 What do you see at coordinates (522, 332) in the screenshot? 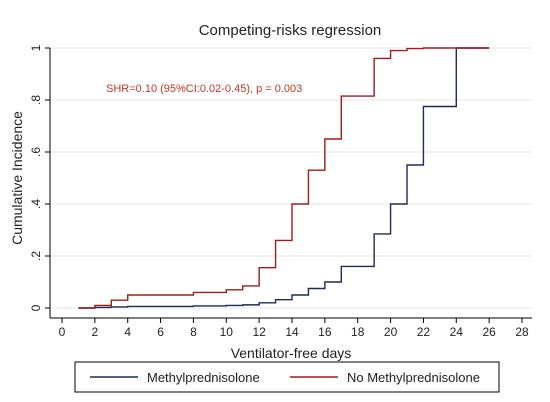
I see `x-tick-label-14: 28` at bounding box center [522, 332].